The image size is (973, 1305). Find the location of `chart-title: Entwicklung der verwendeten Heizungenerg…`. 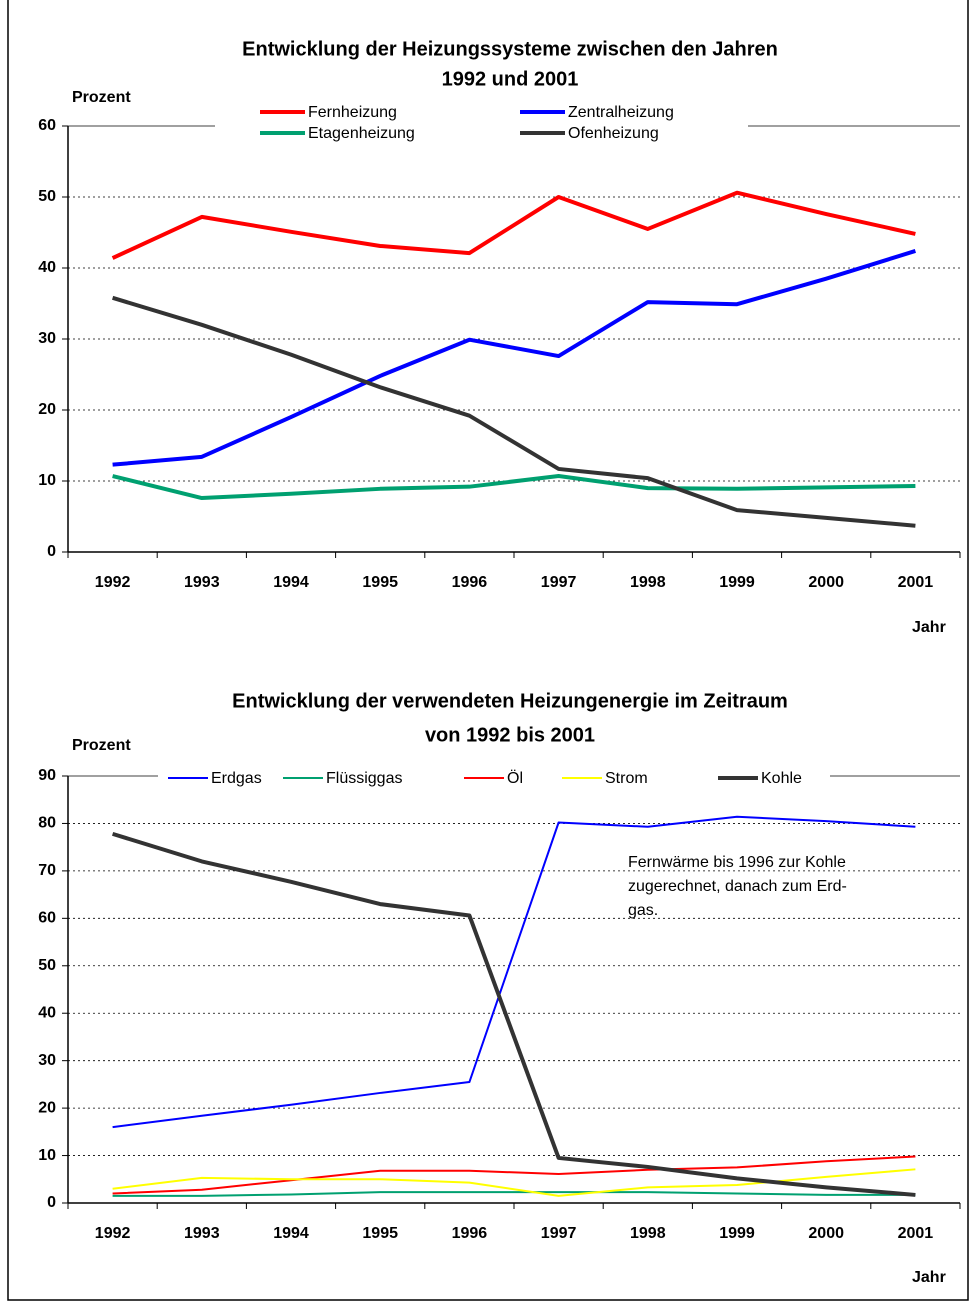

chart-title: Entwicklung der verwendeten Heizungenerg… is located at coordinates (510, 701).